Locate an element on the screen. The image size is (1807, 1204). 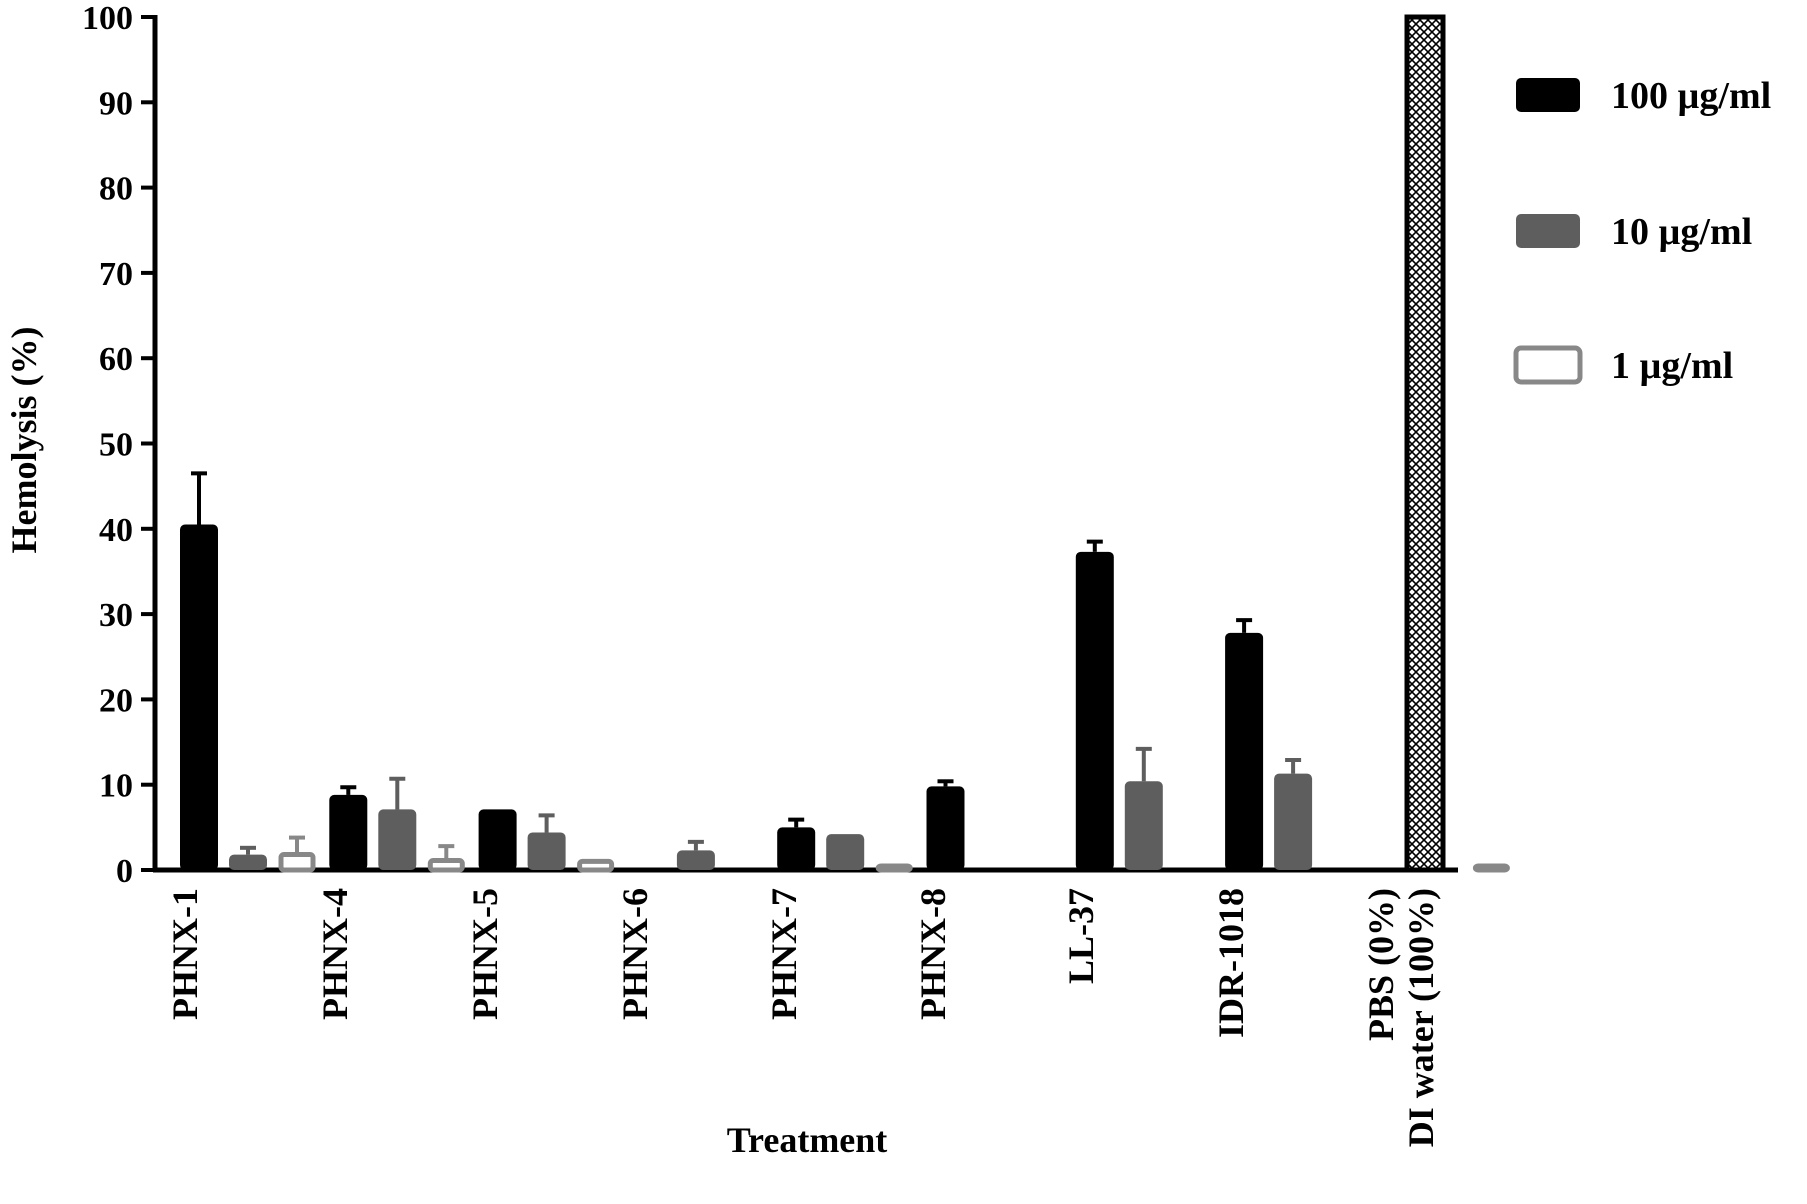
legend: 100 µg/ml 10 µg/ml 1 µg/ml is located at coordinates (1642, 231).